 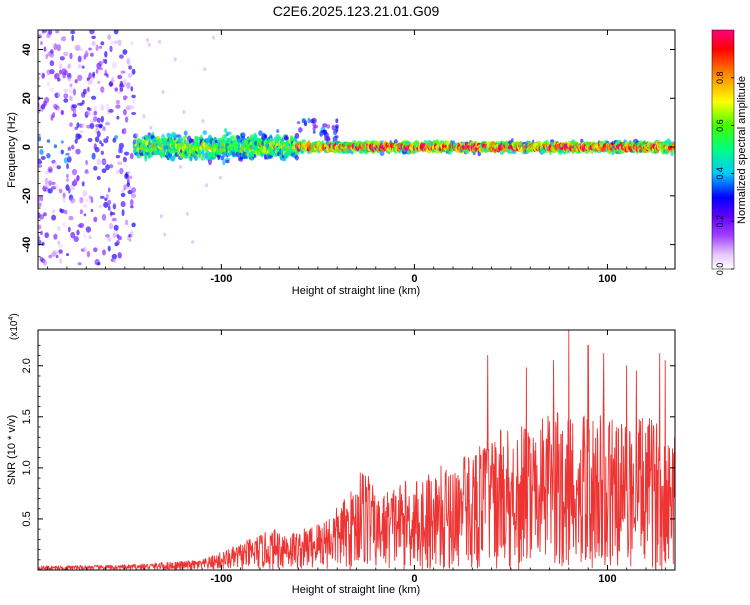 I want to click on colorbar-ticks: 0.0 0.2 0.4 0.6 0.8, so click(x=724, y=174).